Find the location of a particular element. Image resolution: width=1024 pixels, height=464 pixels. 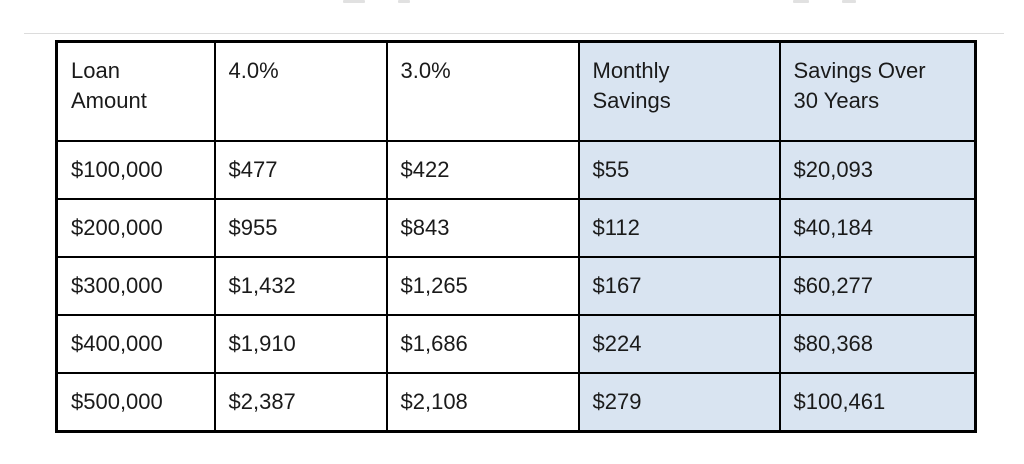

cell-loan-amount: $500,000 is located at coordinates (135, 402).